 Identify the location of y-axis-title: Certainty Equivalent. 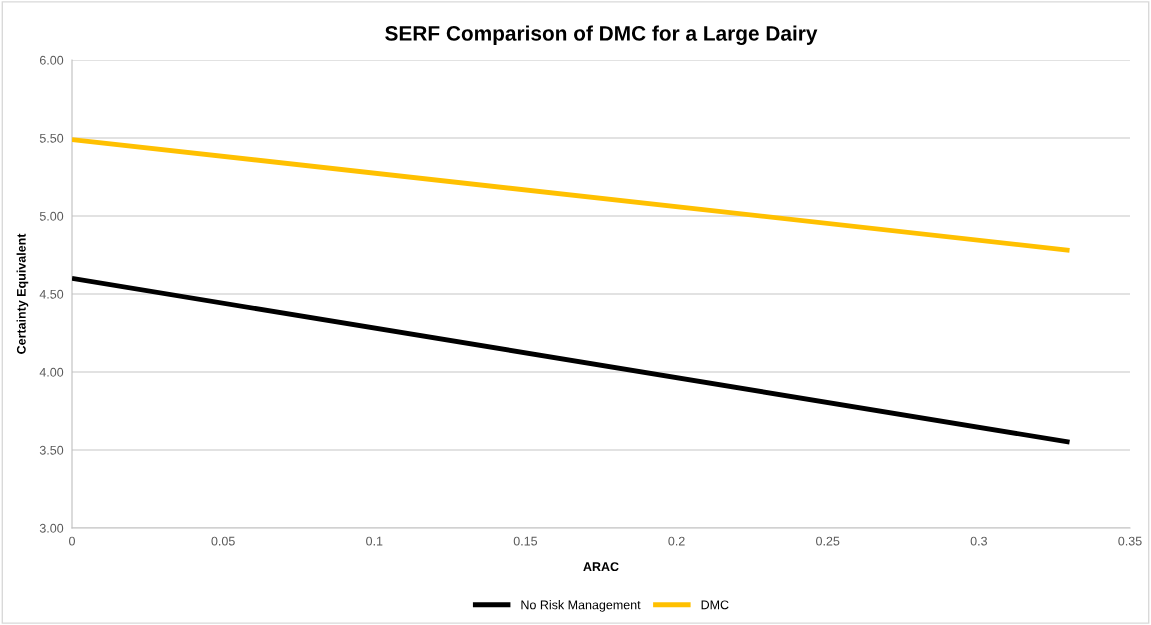
(22, 293).